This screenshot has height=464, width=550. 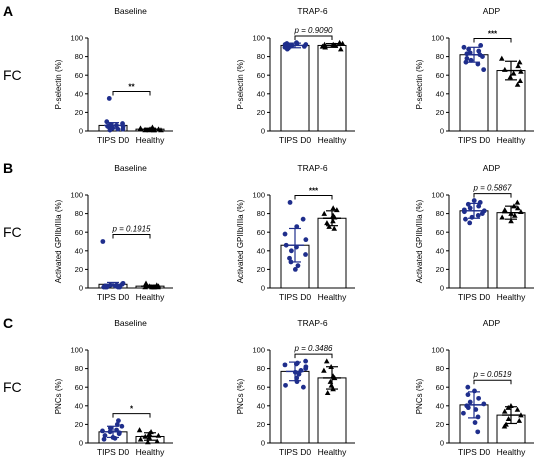 What do you see at coordinates (492, 168) in the screenshot?
I see `chart-title: ADP` at bounding box center [492, 168].